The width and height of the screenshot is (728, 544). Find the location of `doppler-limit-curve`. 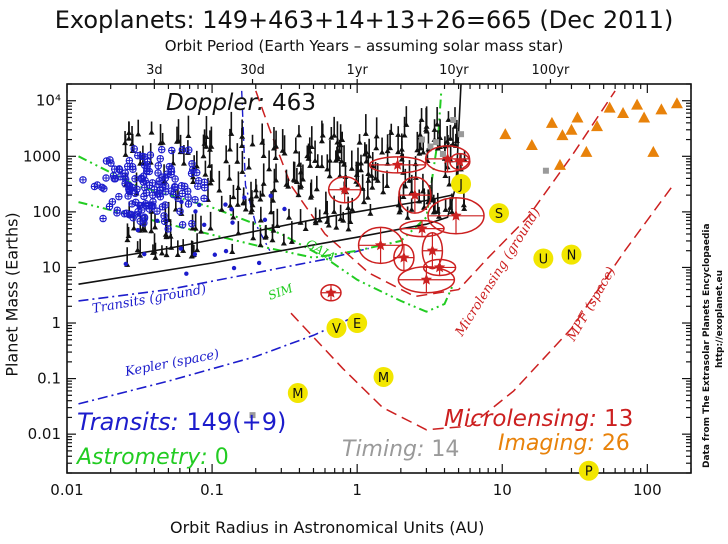

doppler-limit-curve is located at coordinates (265, 229).